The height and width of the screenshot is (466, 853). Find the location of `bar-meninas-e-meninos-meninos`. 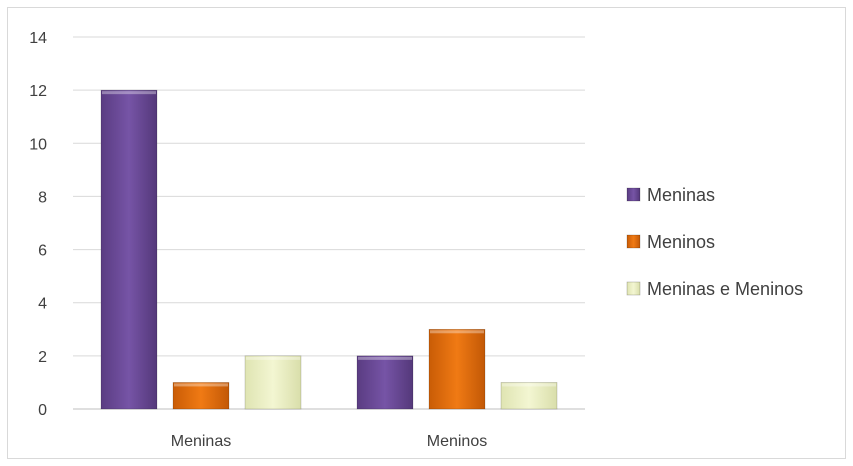

bar-meninas-e-meninos-meninos is located at coordinates (529, 396).